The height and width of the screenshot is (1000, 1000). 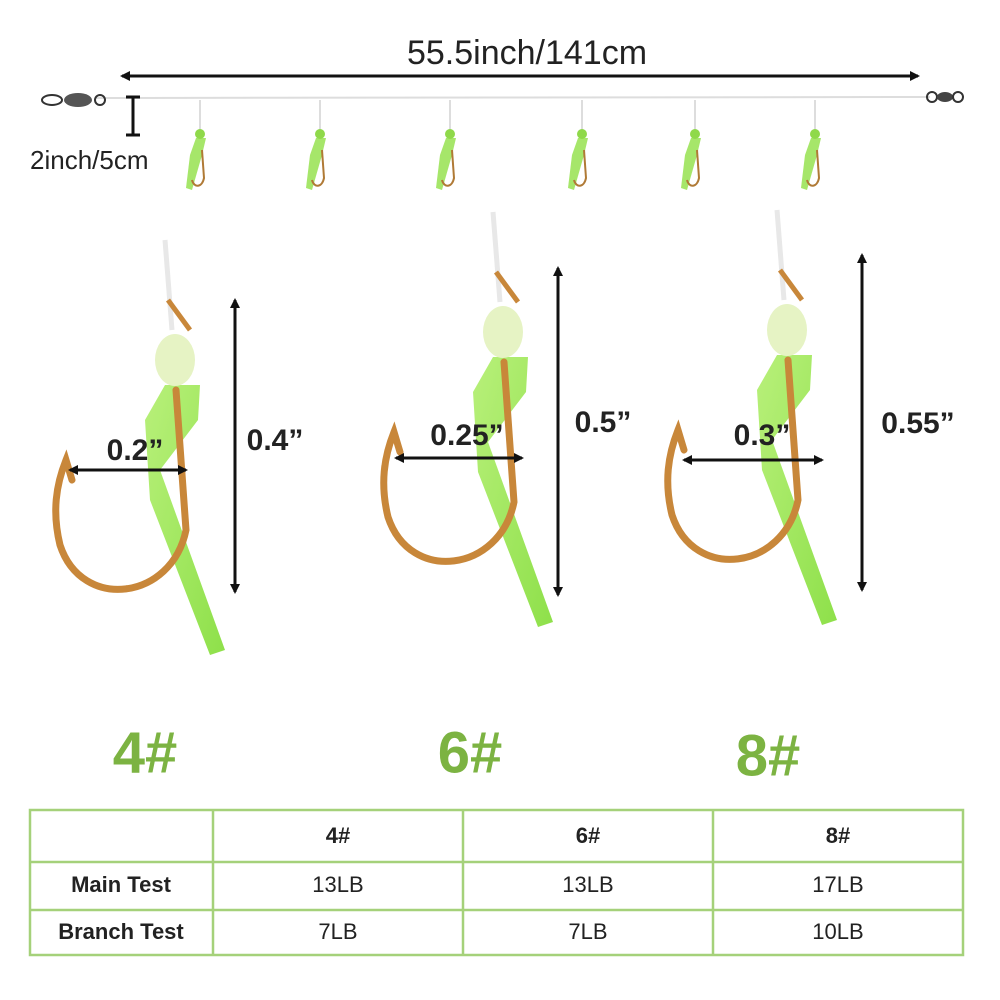 What do you see at coordinates (917, 423) in the screenshot?
I see `length-label: 0.55”` at bounding box center [917, 423].